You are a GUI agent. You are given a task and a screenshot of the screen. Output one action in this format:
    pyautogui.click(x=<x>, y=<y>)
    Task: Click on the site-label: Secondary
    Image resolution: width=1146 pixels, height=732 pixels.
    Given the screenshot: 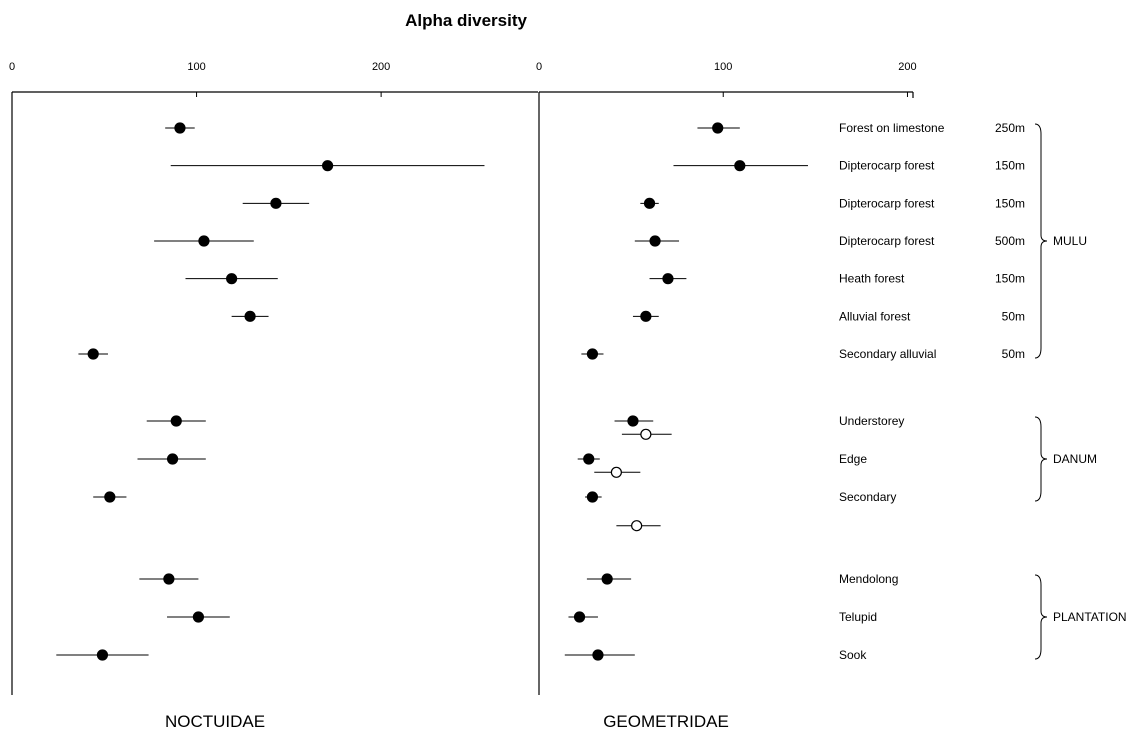 What is the action you would take?
    pyautogui.click(x=867, y=497)
    